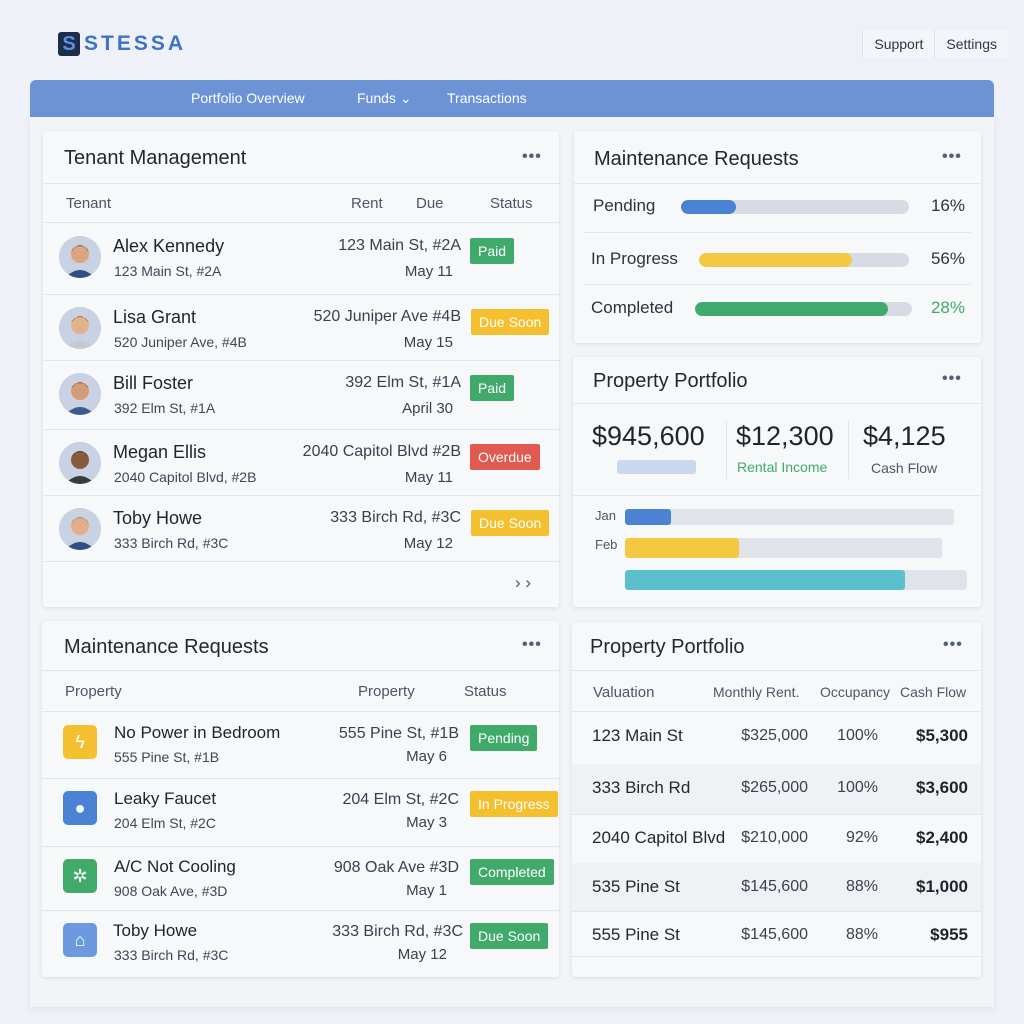 This screenshot has width=1024, height=1024. Describe the element at coordinates (386, 691) in the screenshot. I see `column-header-address: Property` at that location.